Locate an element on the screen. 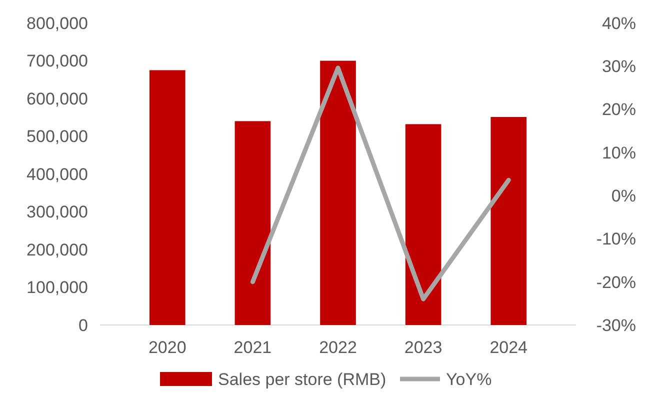 Image resolution: width=651 pixels, height=401 pixels. y-tick-label: 600,000 is located at coordinates (57, 98).